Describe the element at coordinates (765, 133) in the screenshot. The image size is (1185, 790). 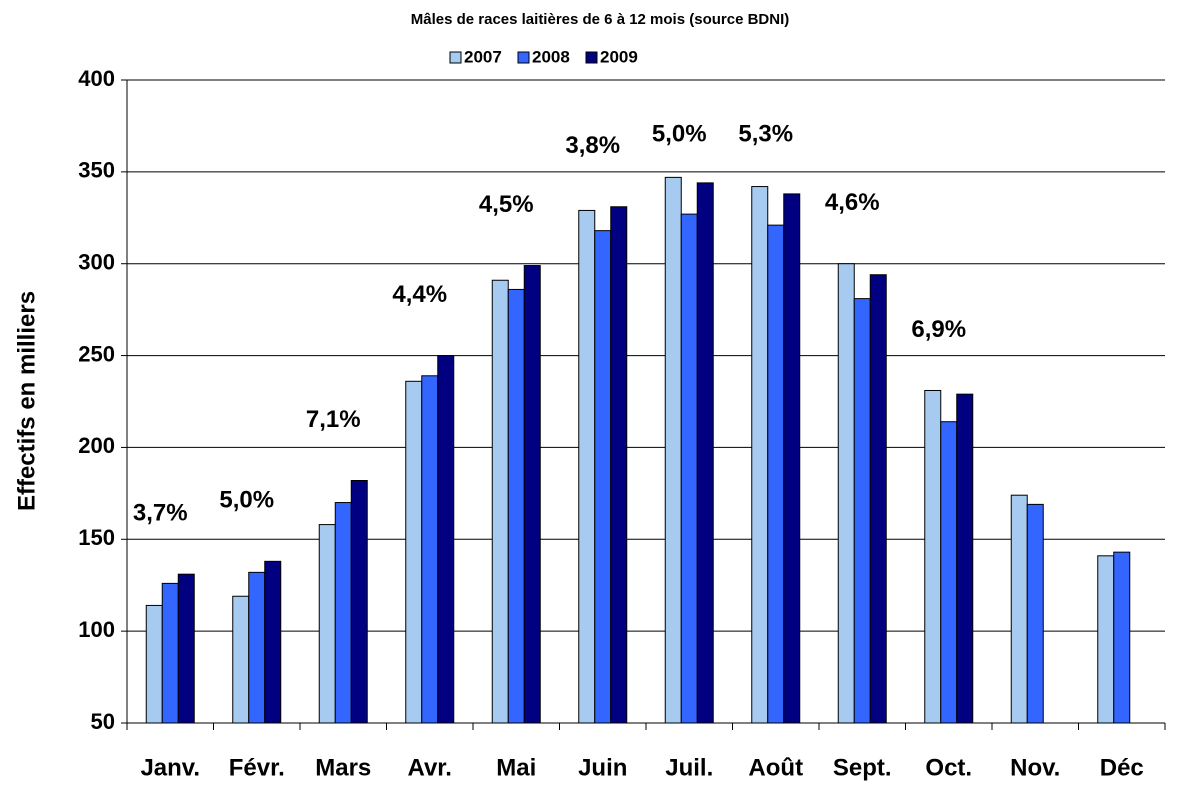
I see `annotation: 5,3%` at that location.